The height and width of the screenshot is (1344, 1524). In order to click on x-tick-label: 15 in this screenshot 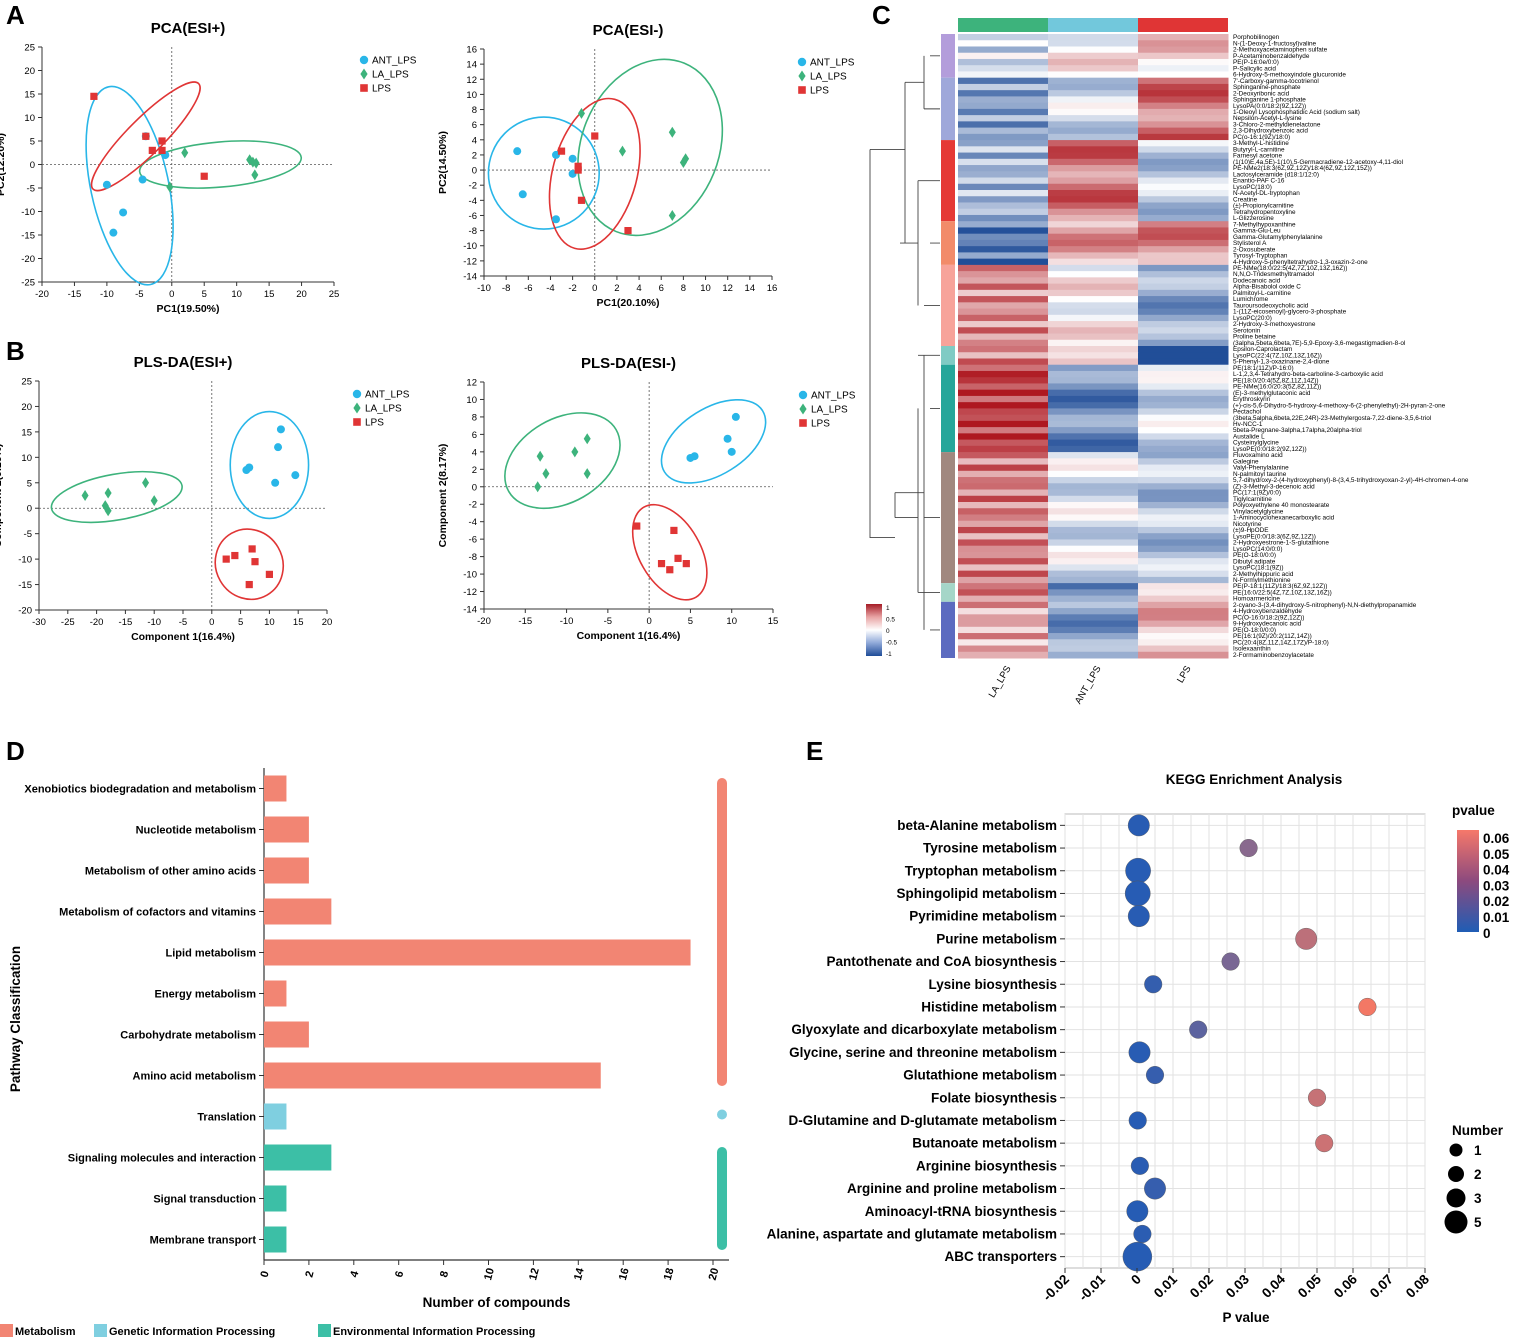, I will do `click(773, 621)`.